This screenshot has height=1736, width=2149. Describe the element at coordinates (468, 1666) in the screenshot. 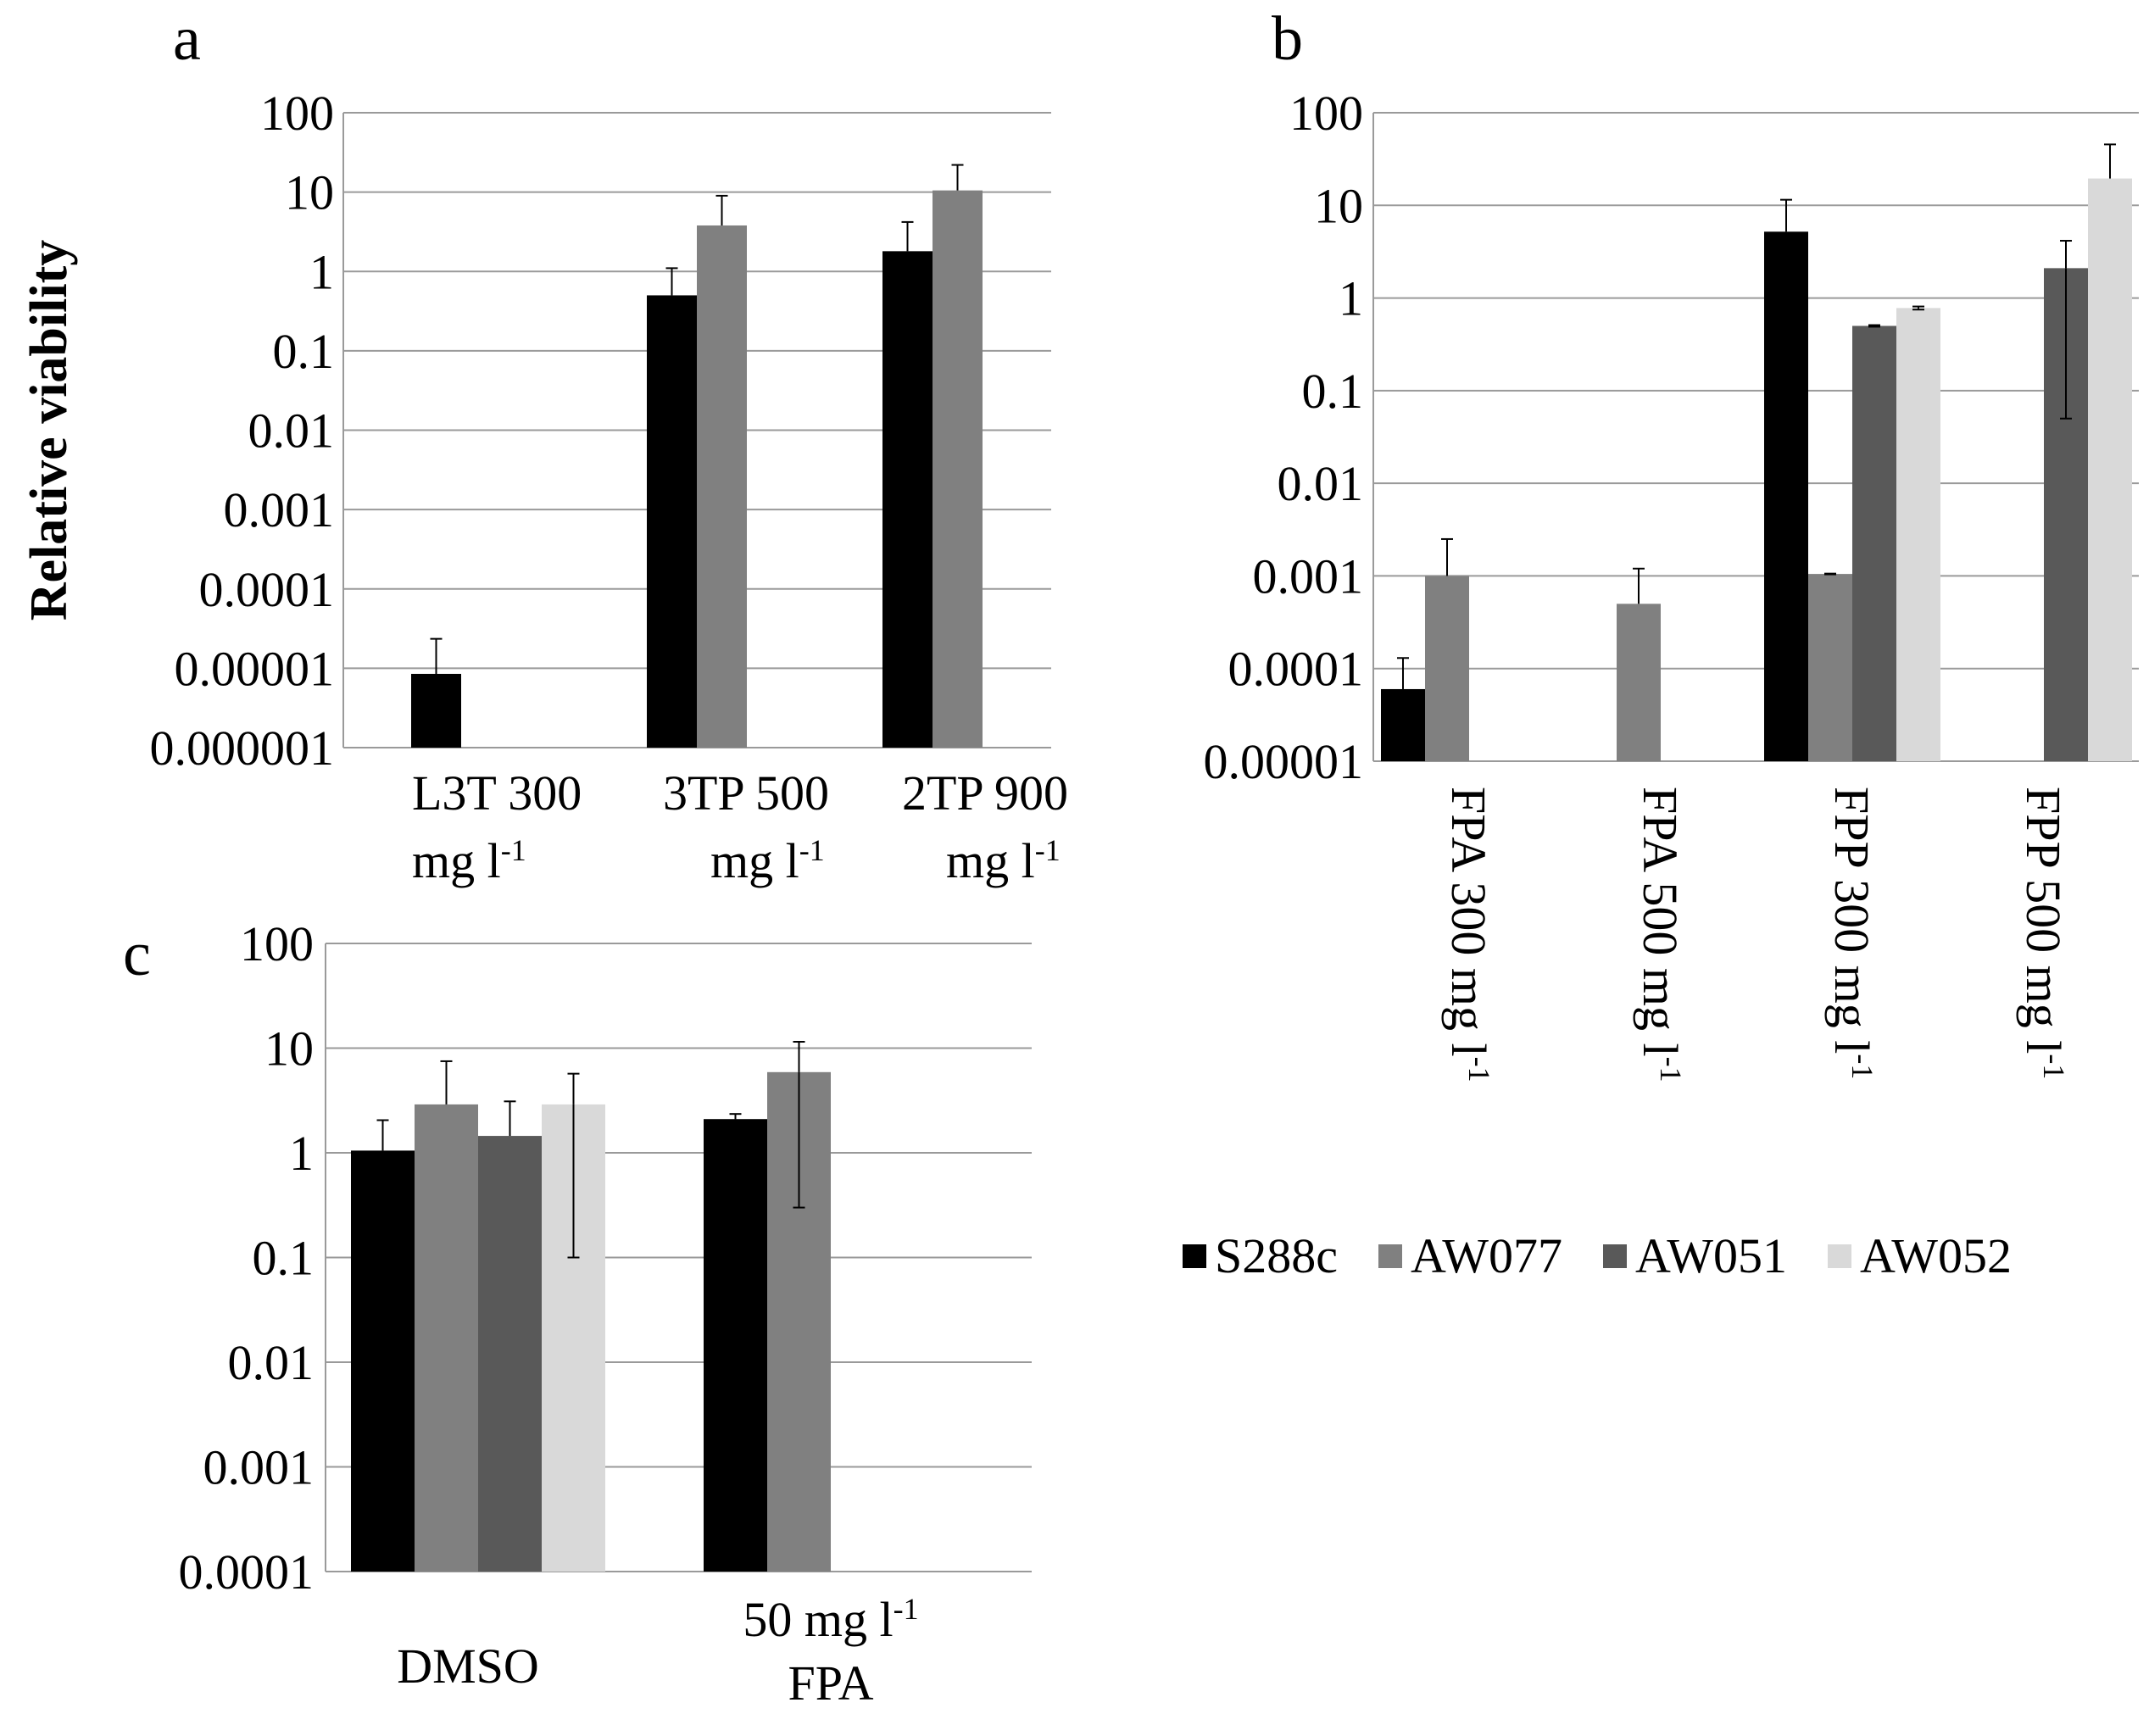

I see `x-category-label: DMSO` at that location.